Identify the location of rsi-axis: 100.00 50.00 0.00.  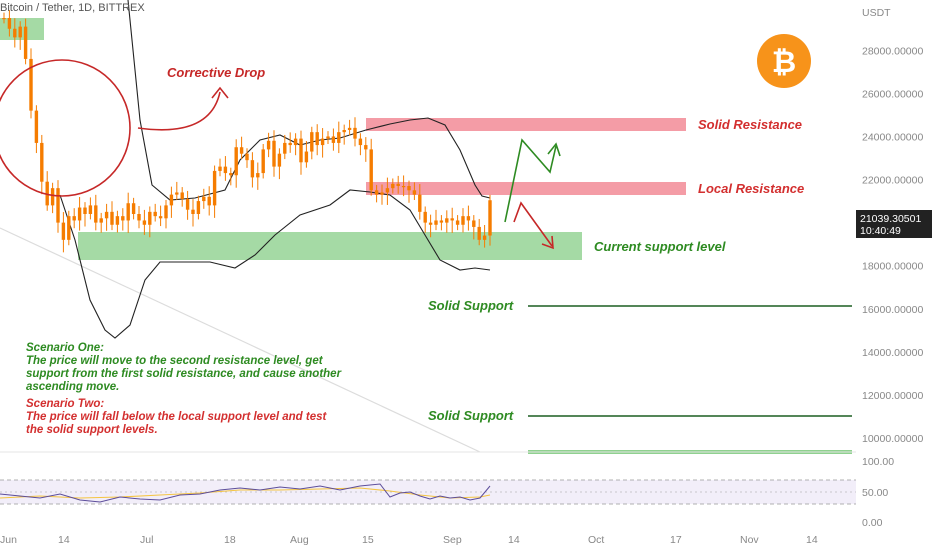
(878, 492).